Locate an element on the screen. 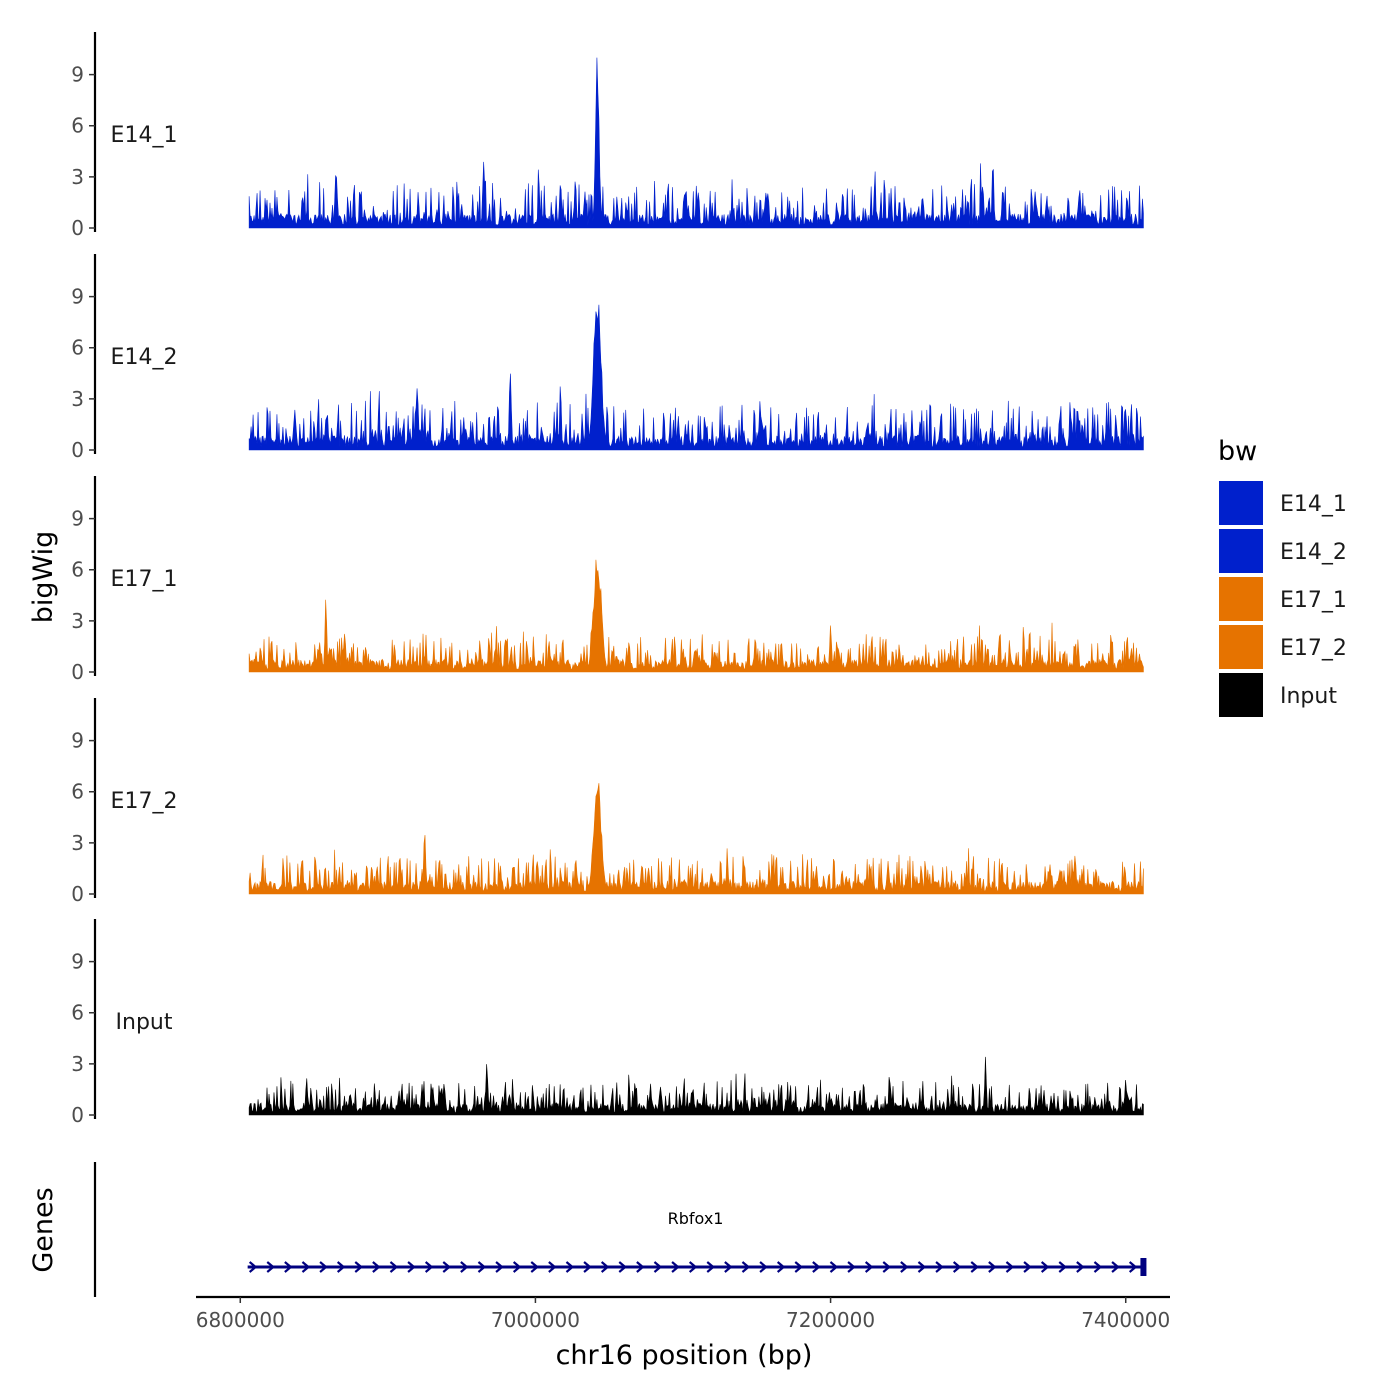 This screenshot has width=1400, height=1400. legend-label: E14_1 is located at coordinates (1313, 504).